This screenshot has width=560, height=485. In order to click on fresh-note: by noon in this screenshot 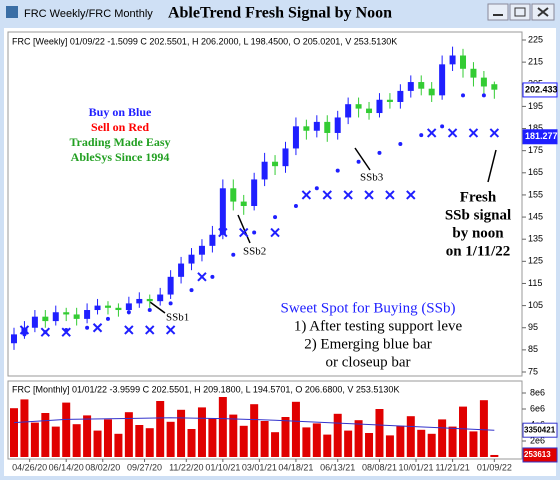, I will do `click(478, 233)`.